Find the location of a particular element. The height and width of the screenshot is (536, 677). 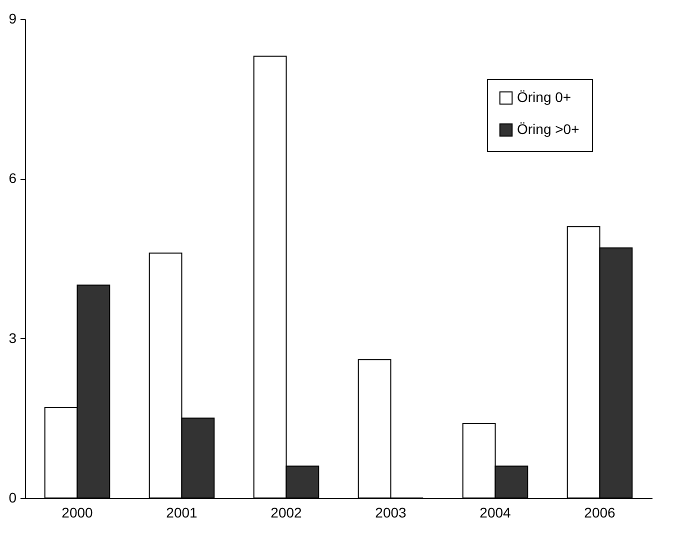

y-tick-label: 9 is located at coordinates (12, 18).